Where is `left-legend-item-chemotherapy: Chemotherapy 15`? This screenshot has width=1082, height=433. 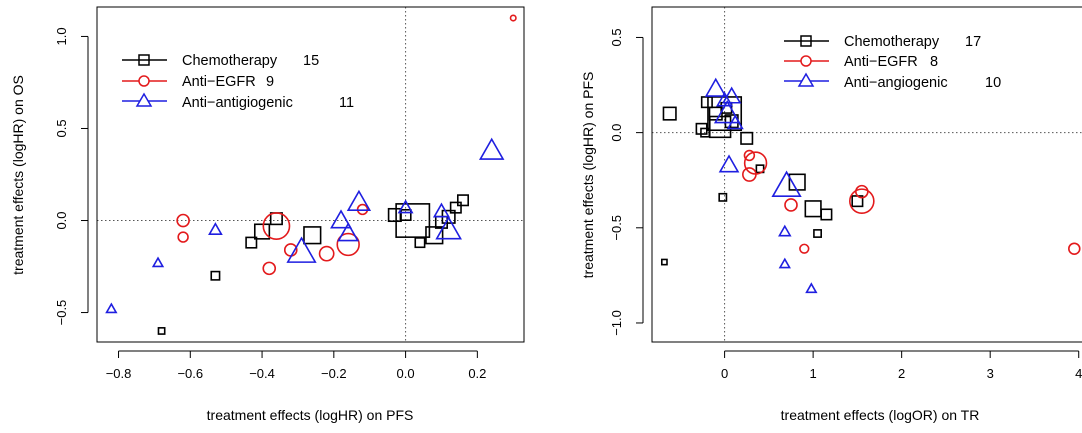
left-legend-item-chemotherapy: Chemotherapy 15 is located at coordinates (220, 61).